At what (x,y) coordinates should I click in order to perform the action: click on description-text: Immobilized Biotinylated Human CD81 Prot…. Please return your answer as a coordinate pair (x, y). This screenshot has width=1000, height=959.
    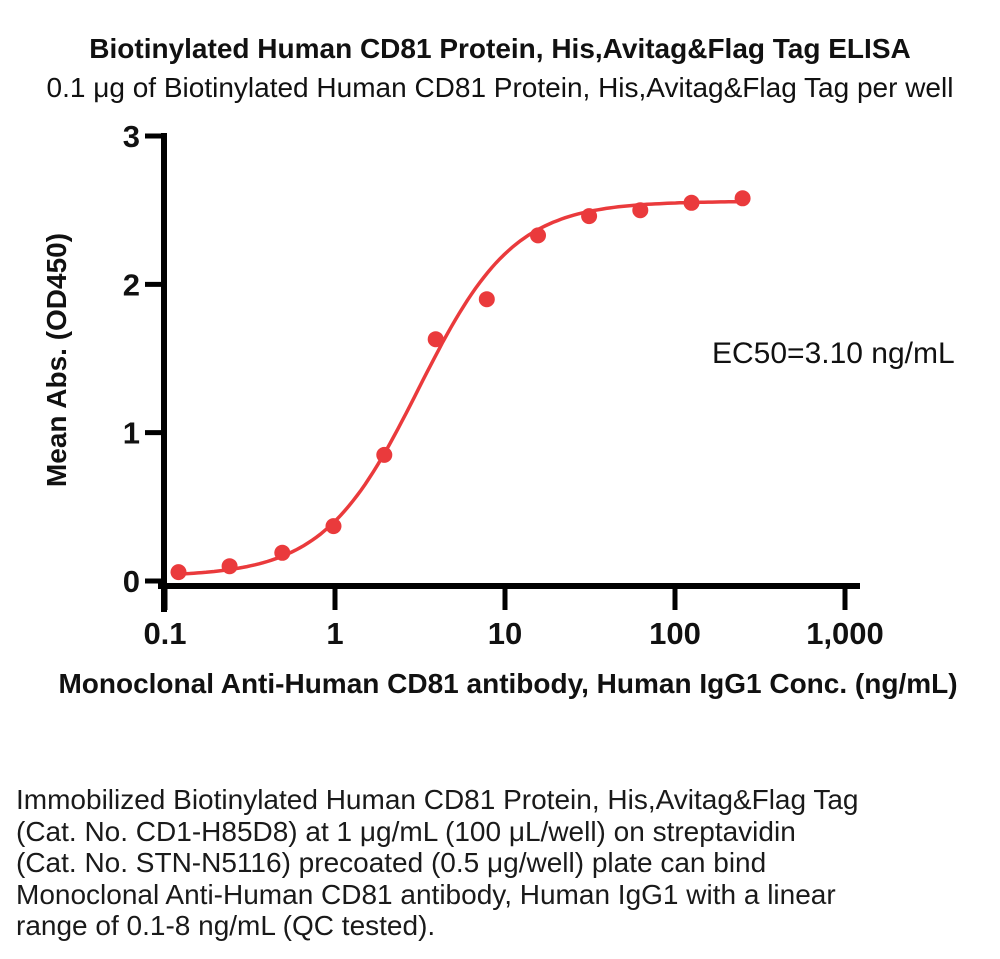
    Looking at the image, I should click on (437, 863).